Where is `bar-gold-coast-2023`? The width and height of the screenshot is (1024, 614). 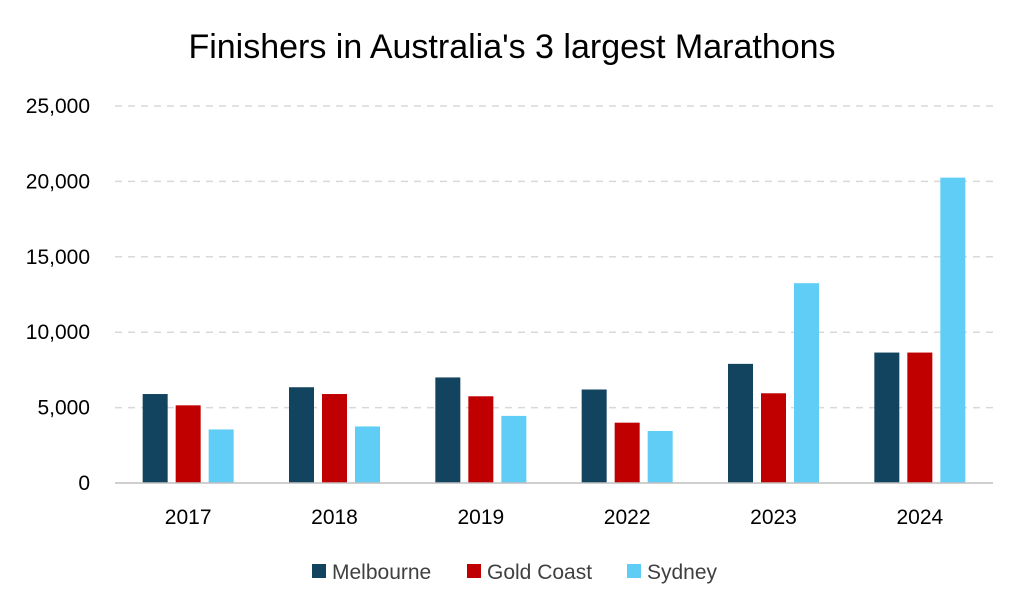 bar-gold-coast-2023 is located at coordinates (773, 438).